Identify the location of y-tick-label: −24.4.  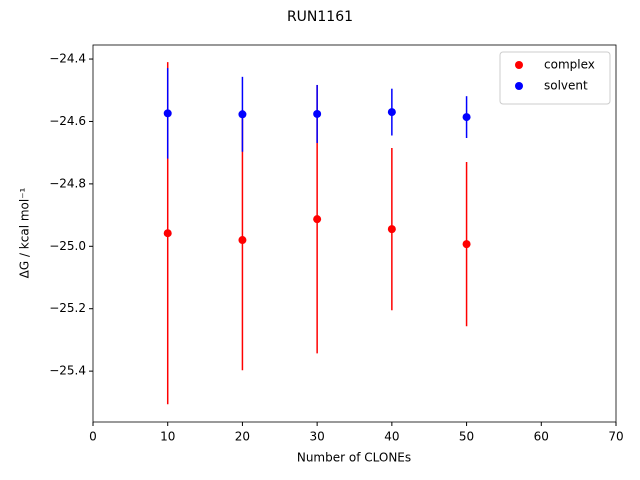
(67, 59).